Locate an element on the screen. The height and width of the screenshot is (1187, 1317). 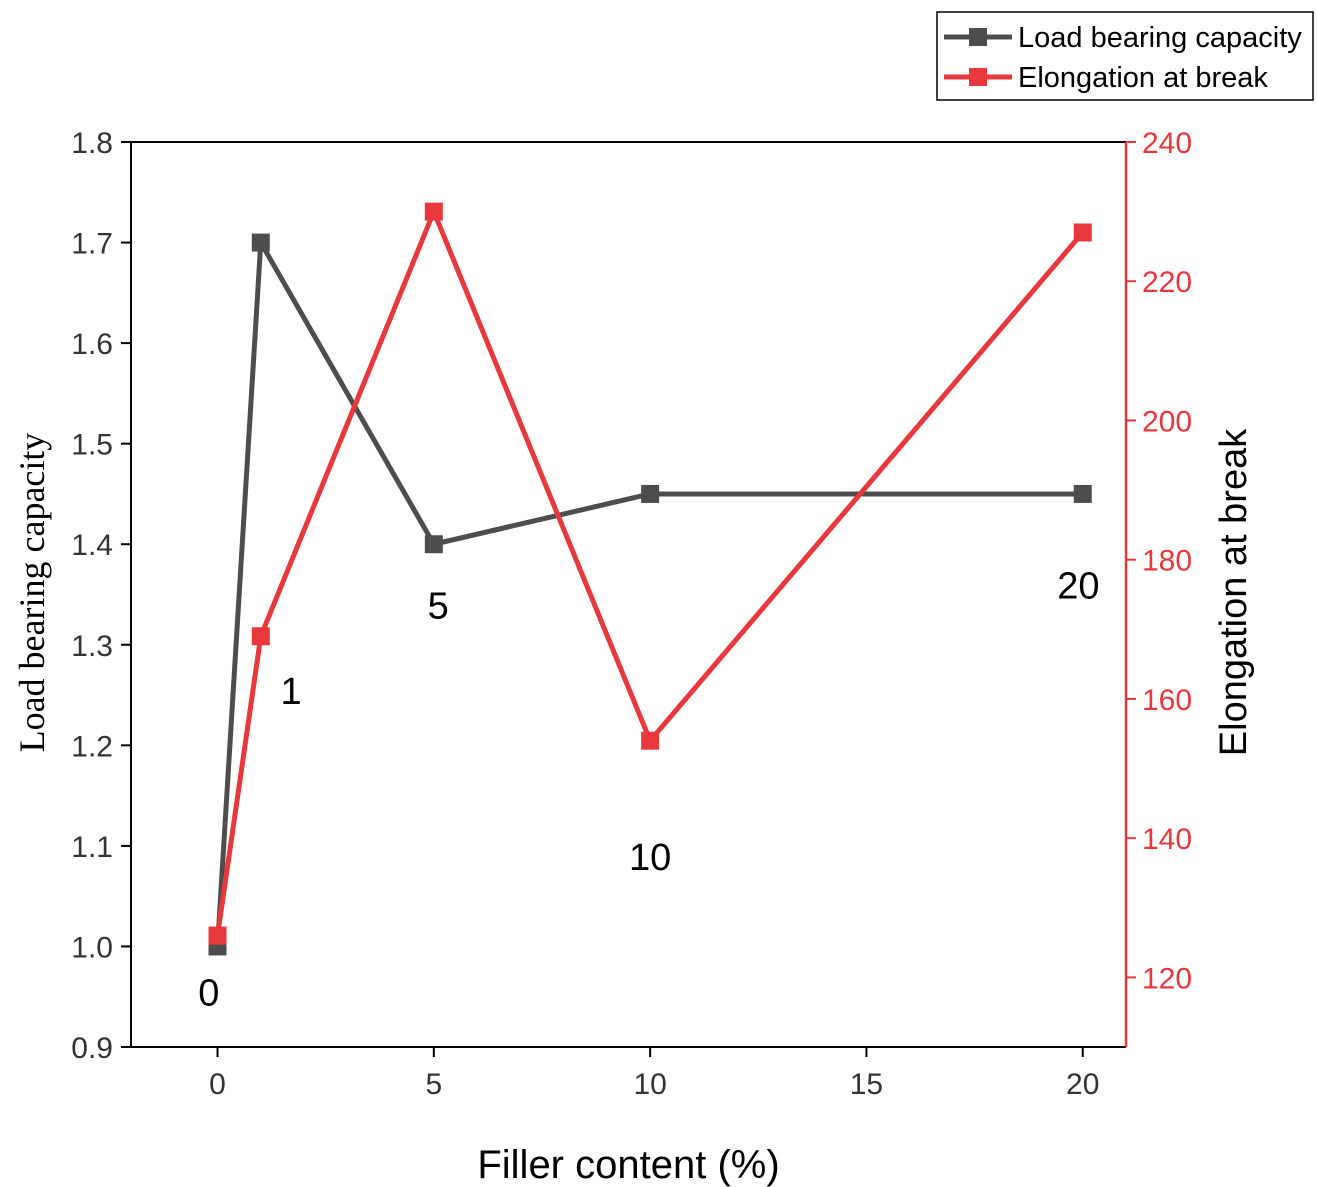
y-tick-label: 1.8 is located at coordinates (92, 143).